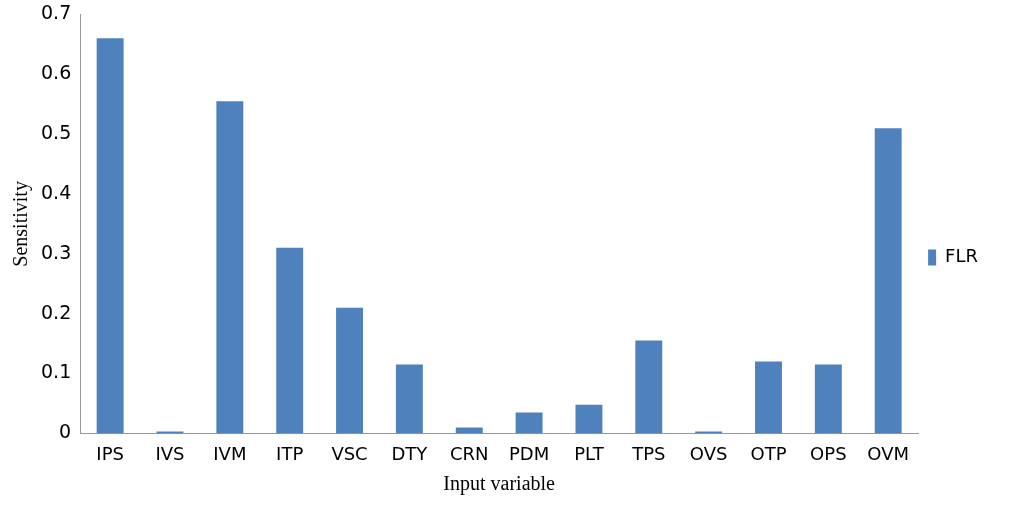 The width and height of the screenshot is (1028, 507). Describe the element at coordinates (56, 132) in the screenshot. I see `y-tick-label: 0.5` at that location.